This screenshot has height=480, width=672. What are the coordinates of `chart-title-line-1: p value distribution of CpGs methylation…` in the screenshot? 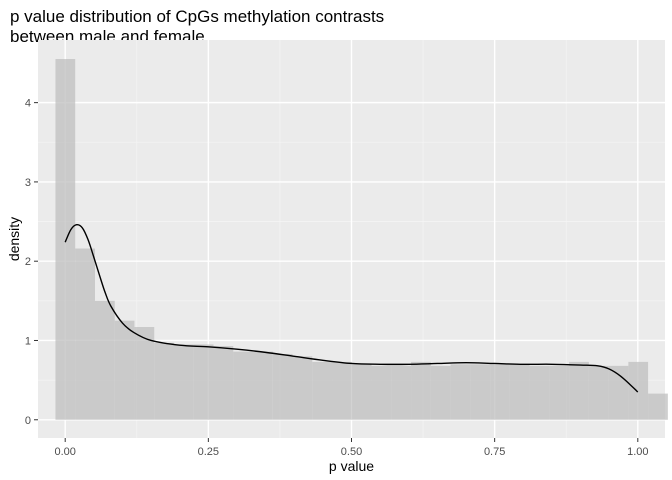 It's located at (197, 16).